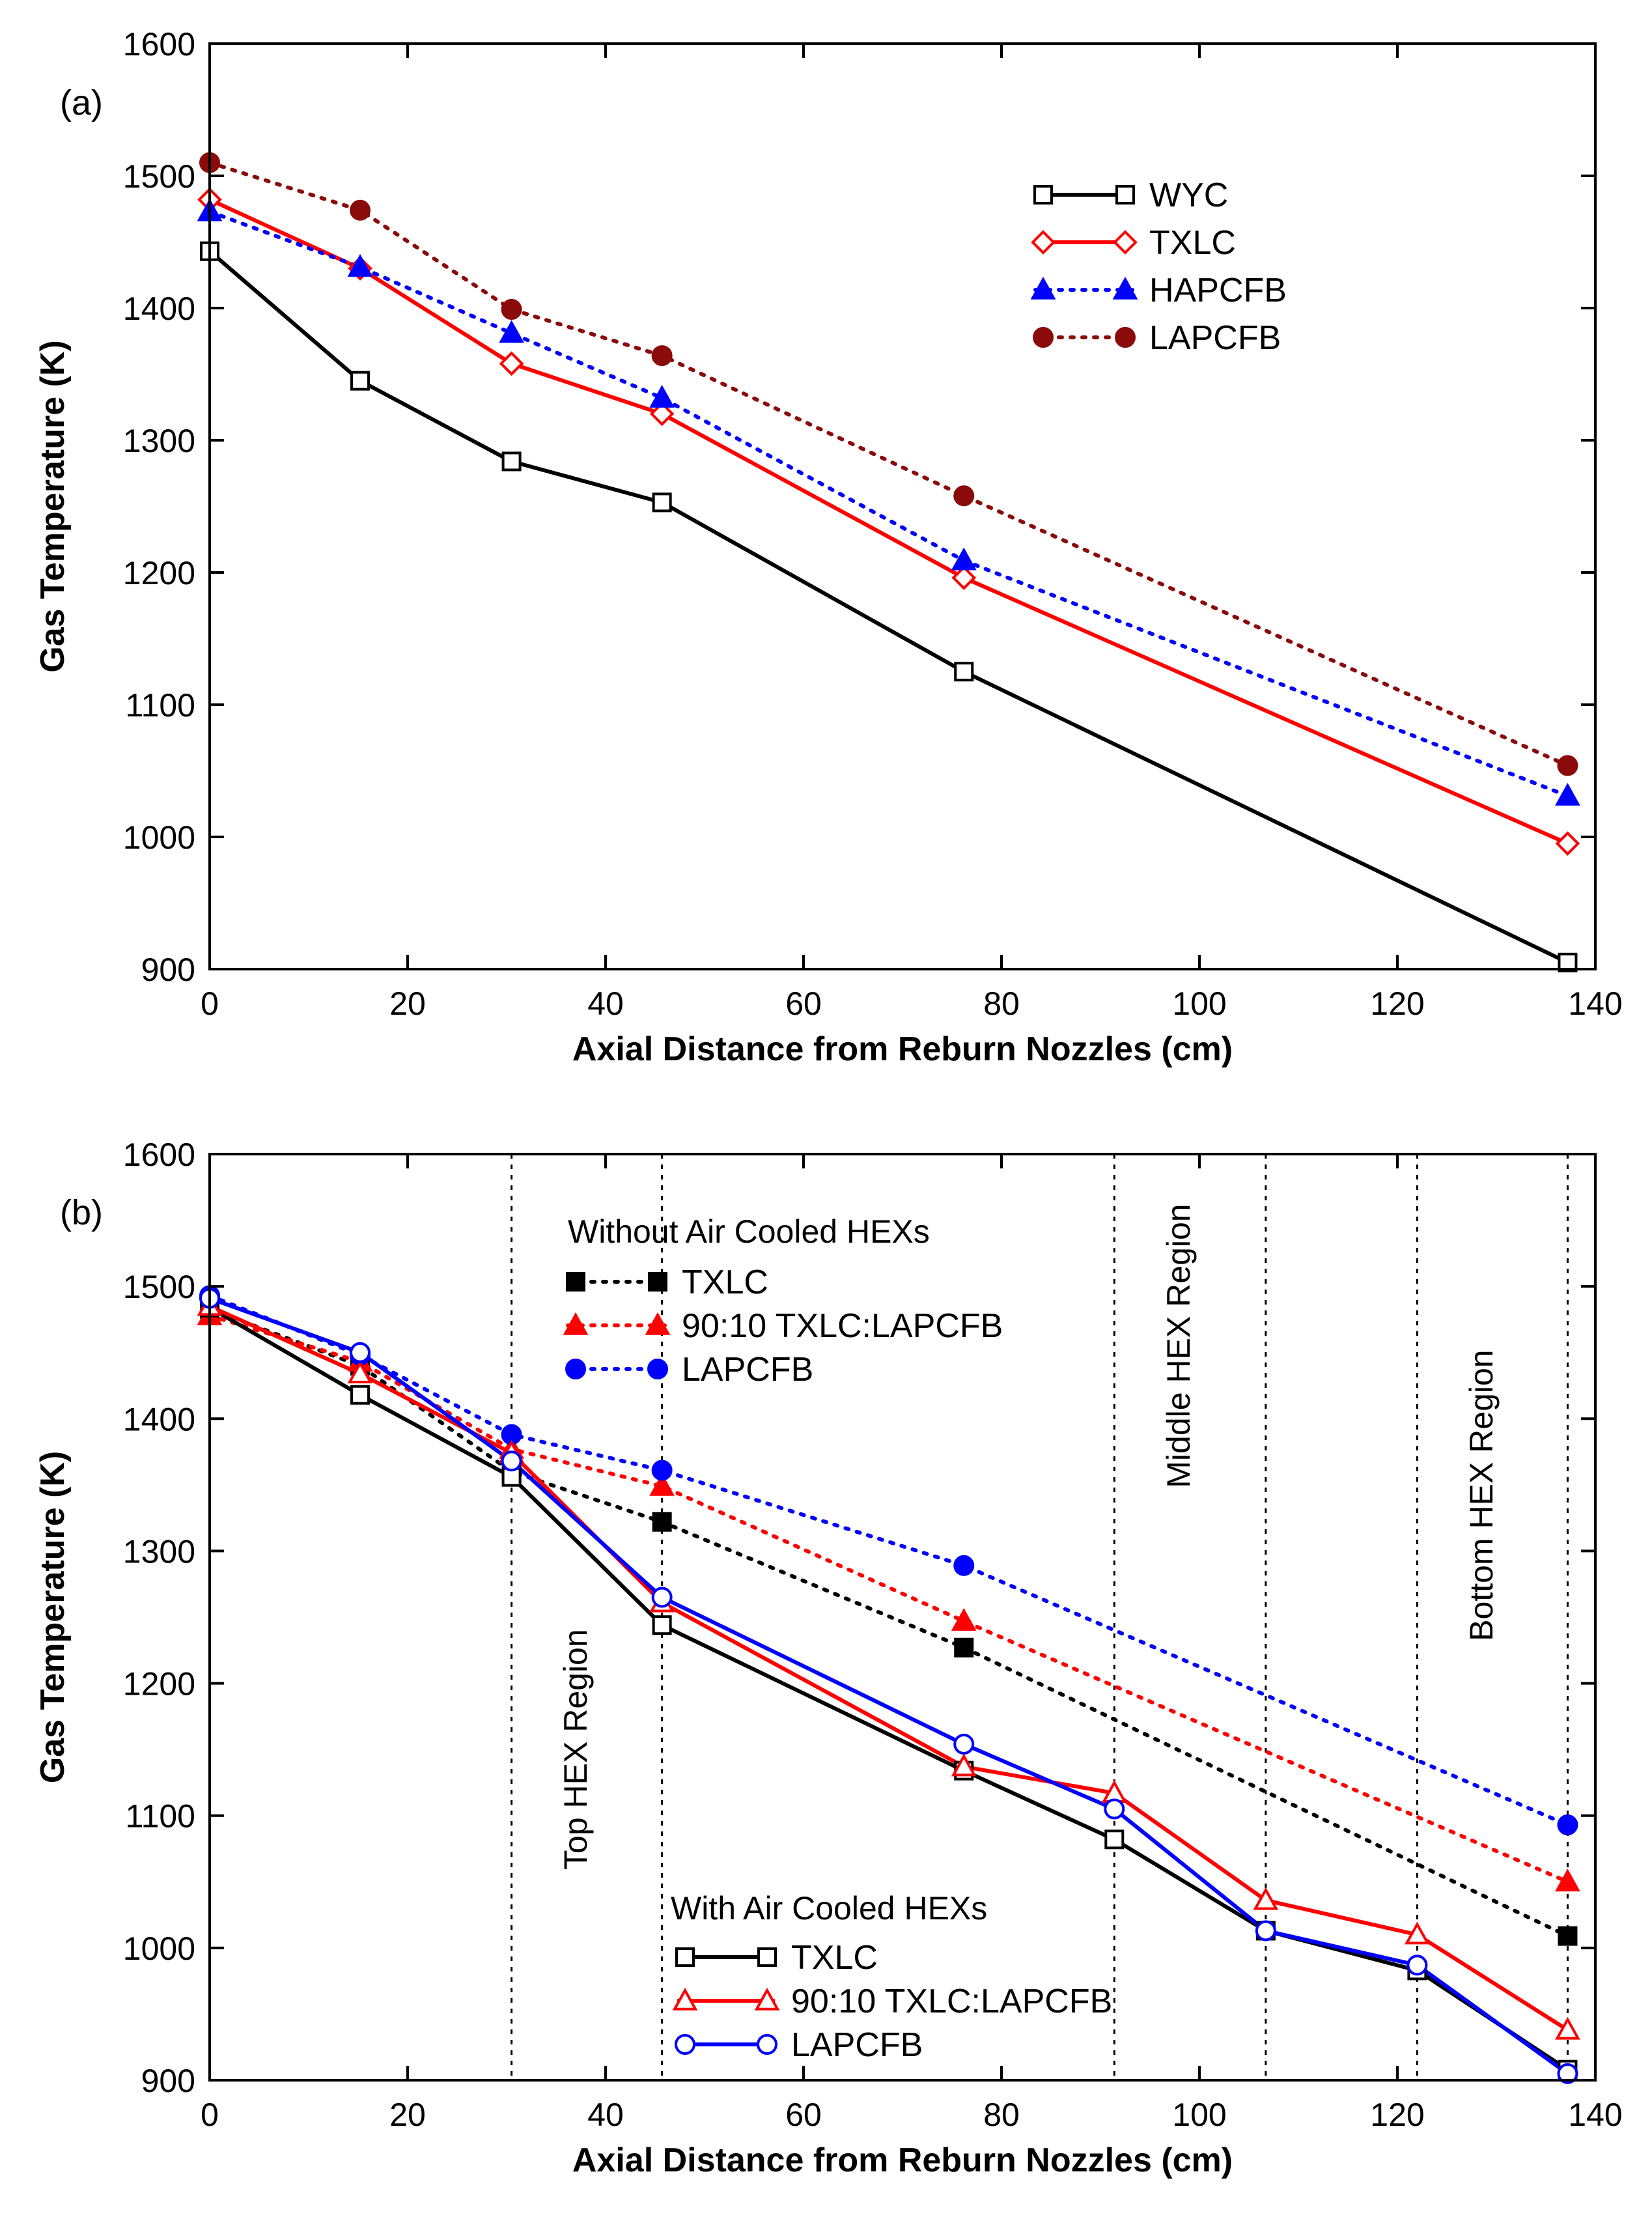 This screenshot has height=2217, width=1652. What do you see at coordinates (1218, 290) in the screenshot?
I see `legend-label: HAPCFB` at bounding box center [1218, 290].